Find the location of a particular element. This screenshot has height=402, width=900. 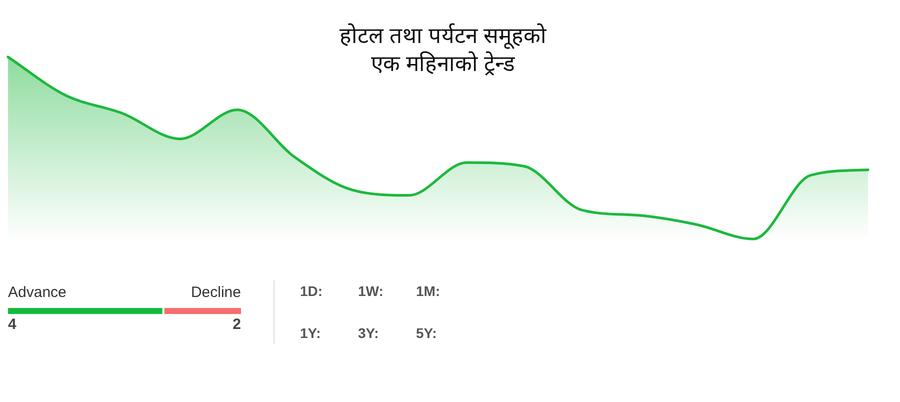

title: होटल तथा पर्यटन समूहको एक महिनाको ट्रेन्ड is located at coordinates (443, 49).